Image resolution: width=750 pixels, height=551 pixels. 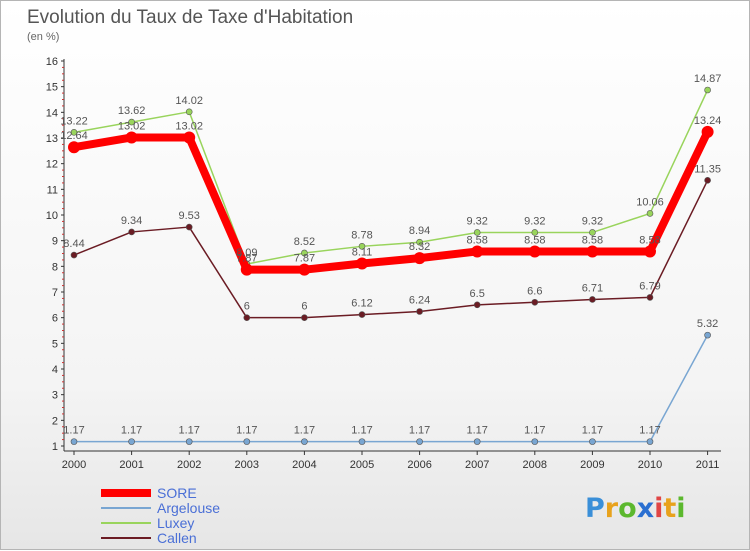 I want to click on legend-label-luxey: Luxey, so click(x=175, y=523).